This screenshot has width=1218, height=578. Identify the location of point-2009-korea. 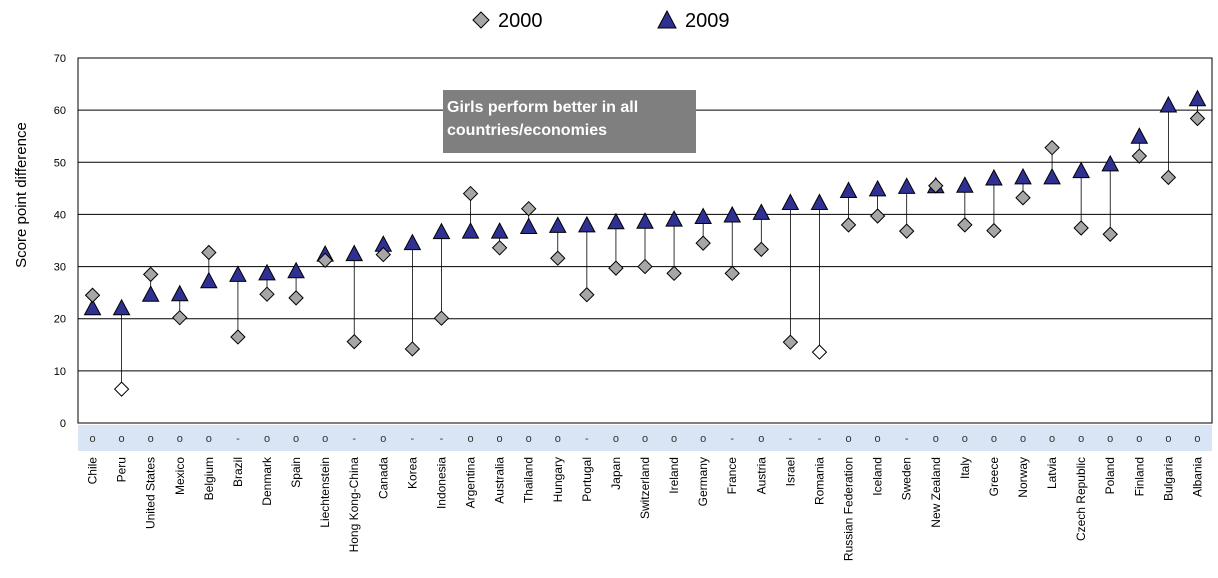
(412, 242).